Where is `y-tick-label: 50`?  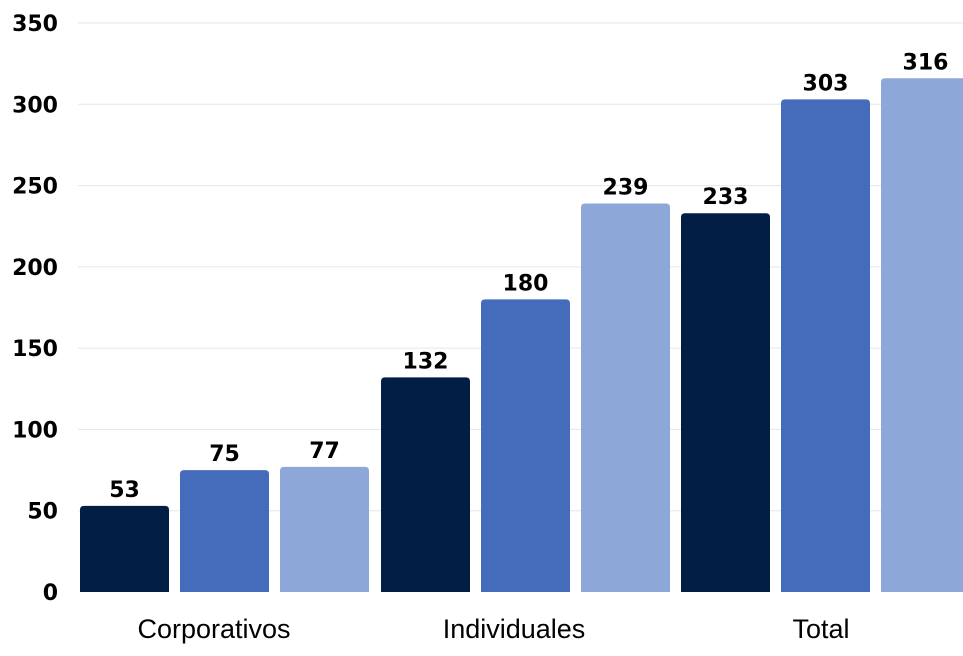
y-tick-label: 50 is located at coordinates (42, 512).